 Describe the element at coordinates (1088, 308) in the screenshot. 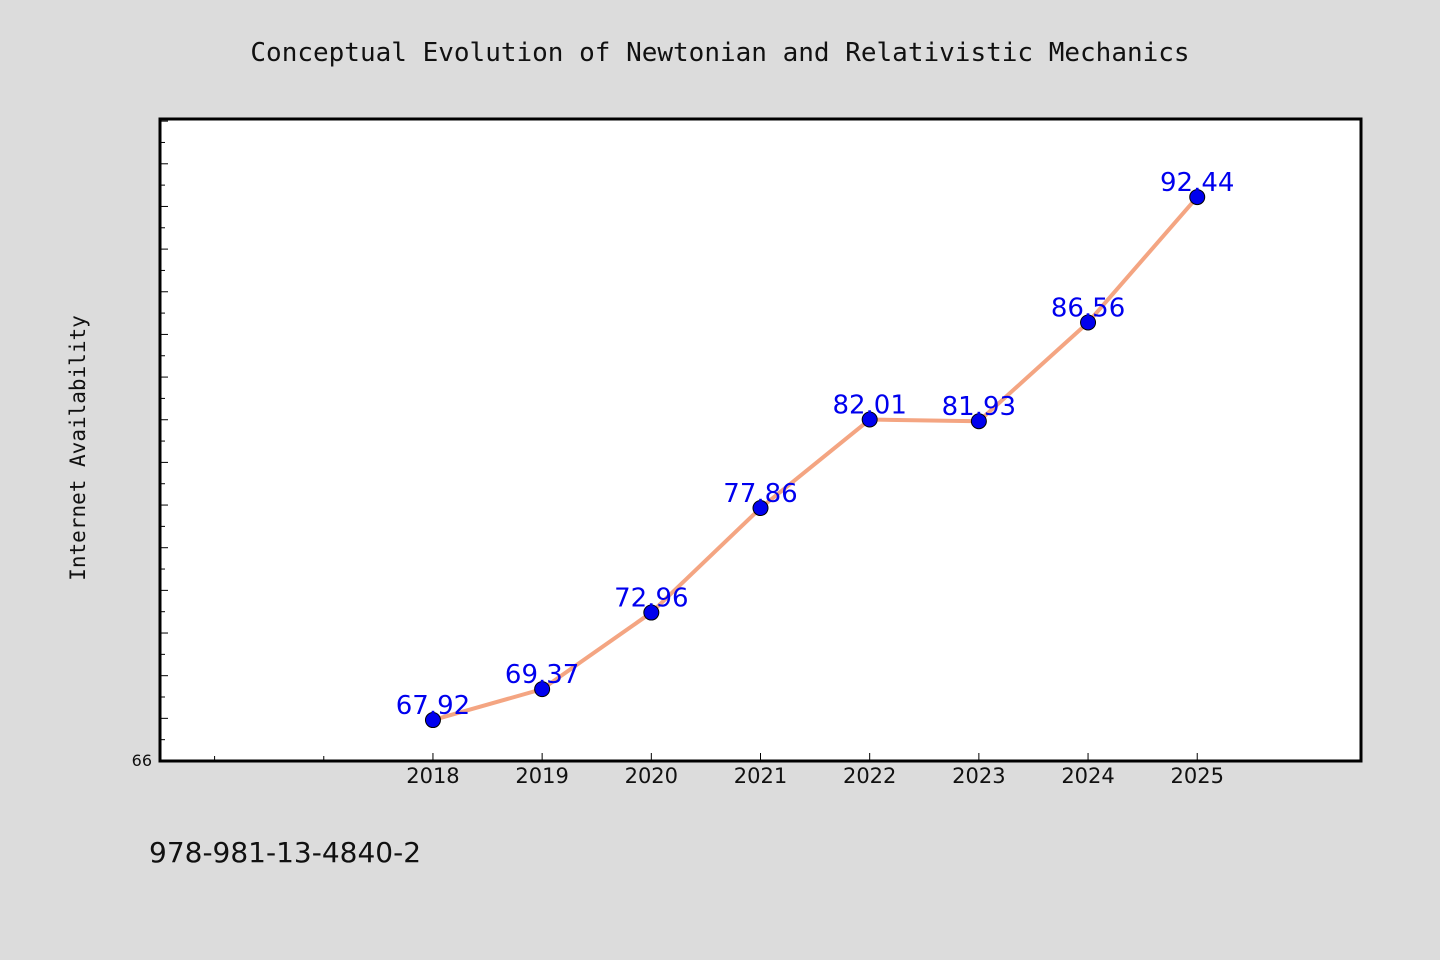

I see `data-label: 86.56` at that location.